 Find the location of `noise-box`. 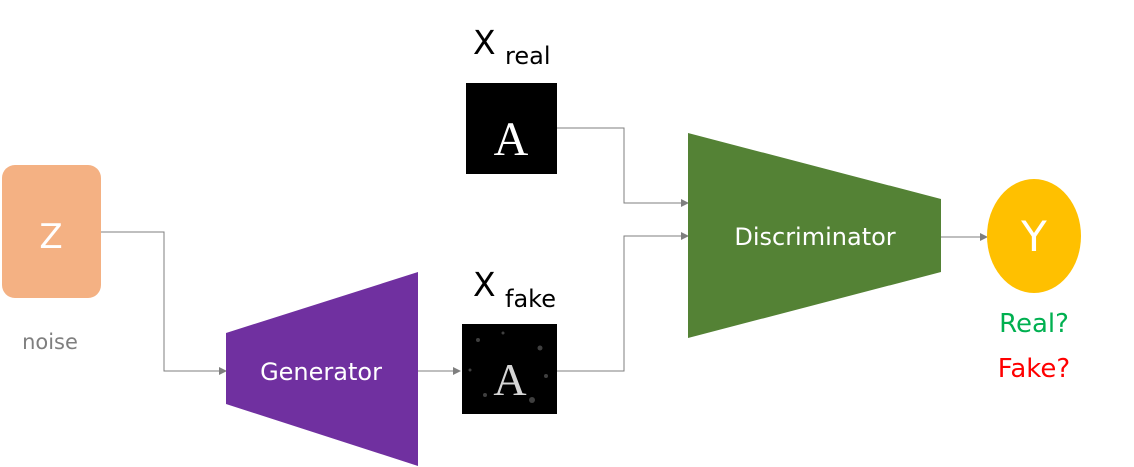

noise-box is located at coordinates (51, 231).